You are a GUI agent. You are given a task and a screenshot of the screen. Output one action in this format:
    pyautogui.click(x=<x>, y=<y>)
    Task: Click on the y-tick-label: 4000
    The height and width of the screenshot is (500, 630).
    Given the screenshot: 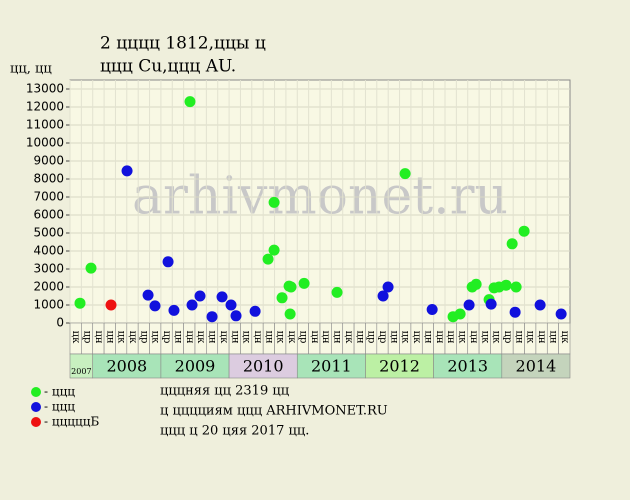 What is the action you would take?
    pyautogui.click(x=48, y=251)
    